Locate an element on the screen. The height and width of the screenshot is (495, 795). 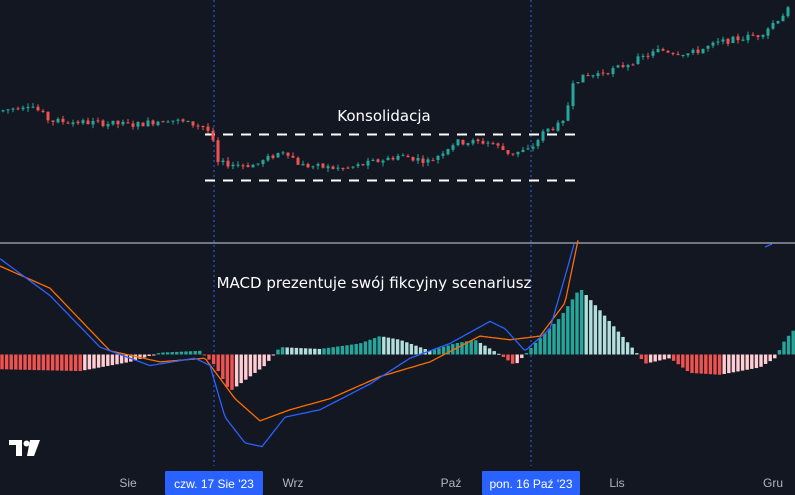
svg-text: pon. 16 Paź '23 is located at coordinates (530, 484).